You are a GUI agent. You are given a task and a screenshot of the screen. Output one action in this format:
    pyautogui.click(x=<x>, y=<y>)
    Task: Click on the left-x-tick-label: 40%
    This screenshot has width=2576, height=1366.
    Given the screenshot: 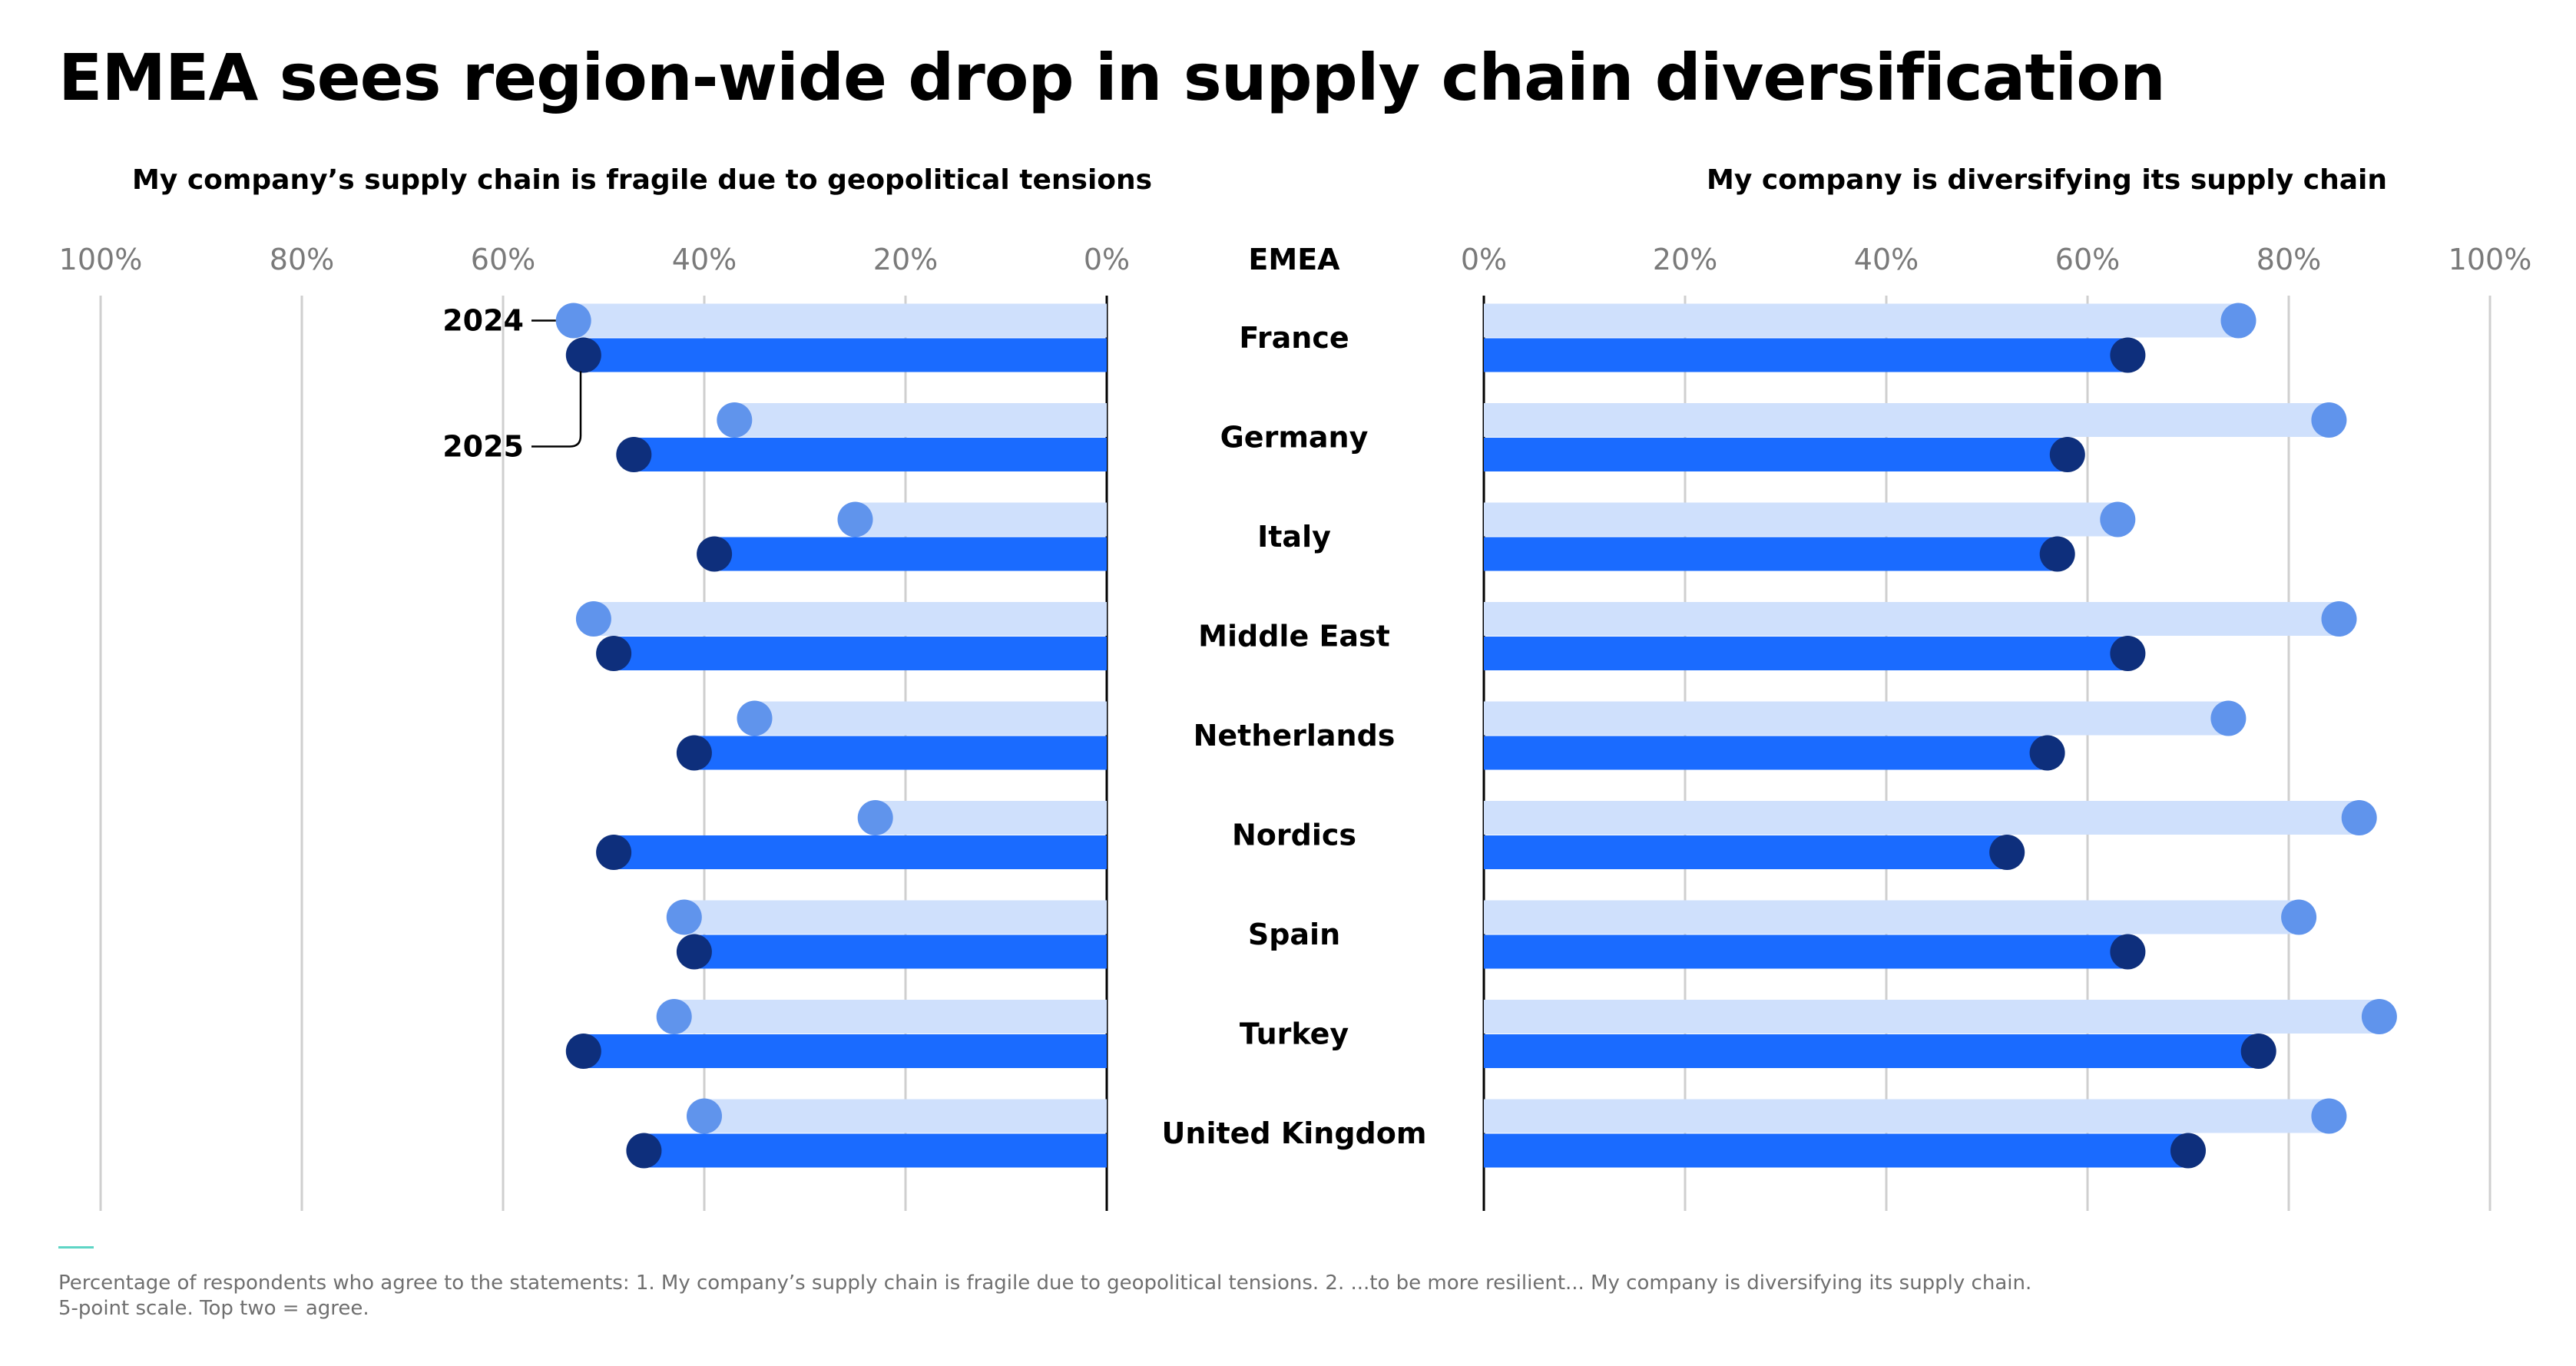 What is the action you would take?
    pyautogui.click(x=704, y=259)
    